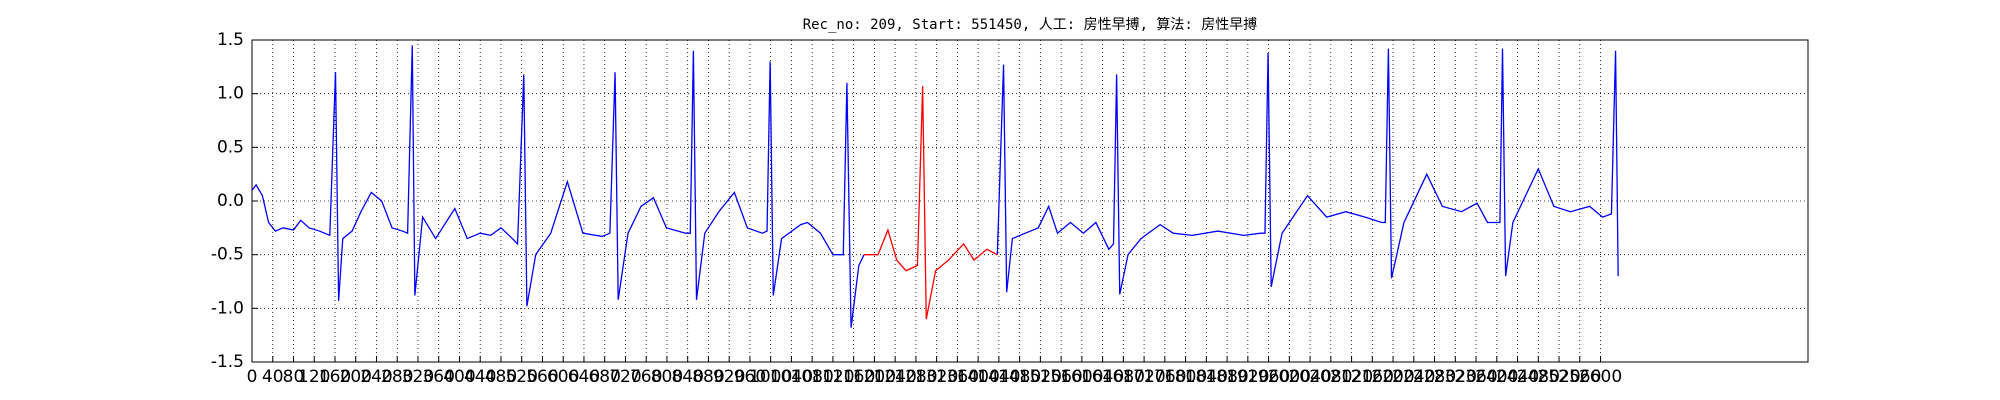  What do you see at coordinates (1226, 377) in the screenshot?
I see `x-tick-label: 1880` at bounding box center [1226, 377].